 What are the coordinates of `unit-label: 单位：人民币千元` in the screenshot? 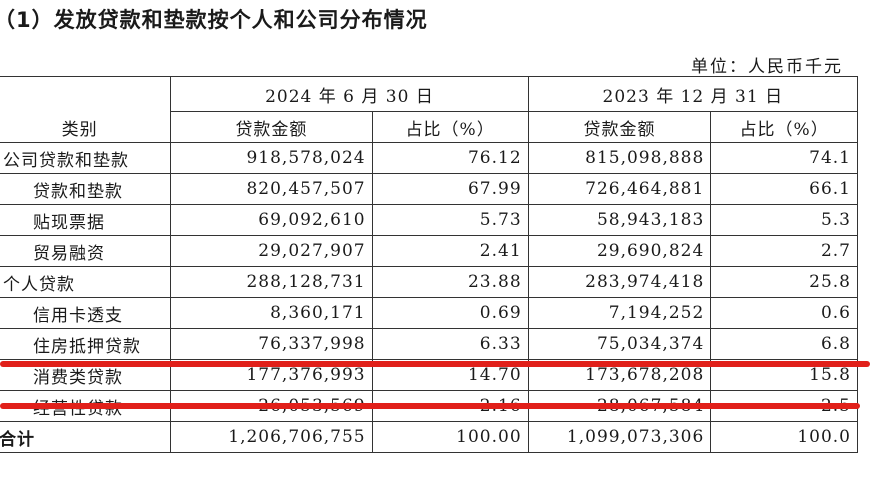 It's located at (767, 67).